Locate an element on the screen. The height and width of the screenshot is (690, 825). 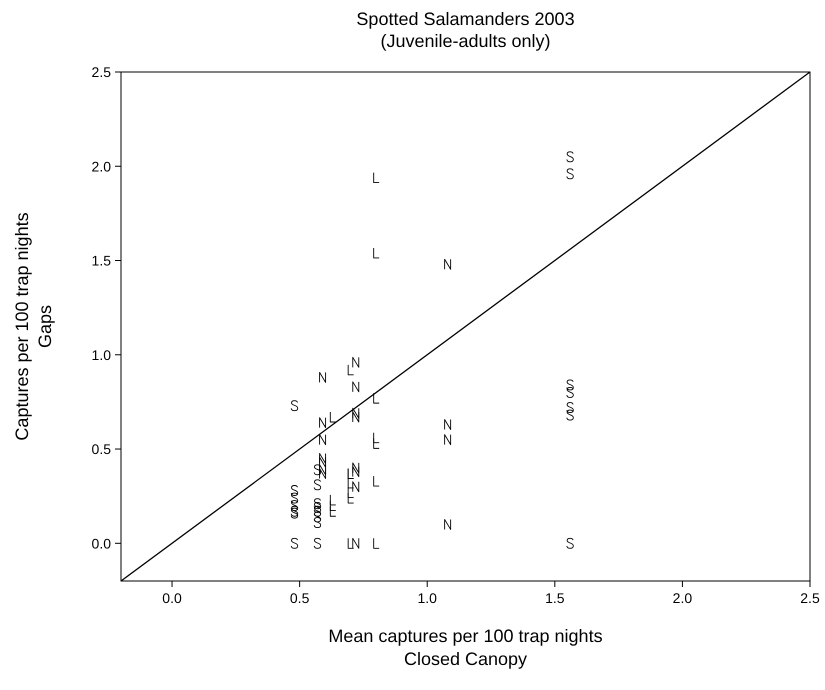
x-tick-label: 2.0 is located at coordinates (682, 598).